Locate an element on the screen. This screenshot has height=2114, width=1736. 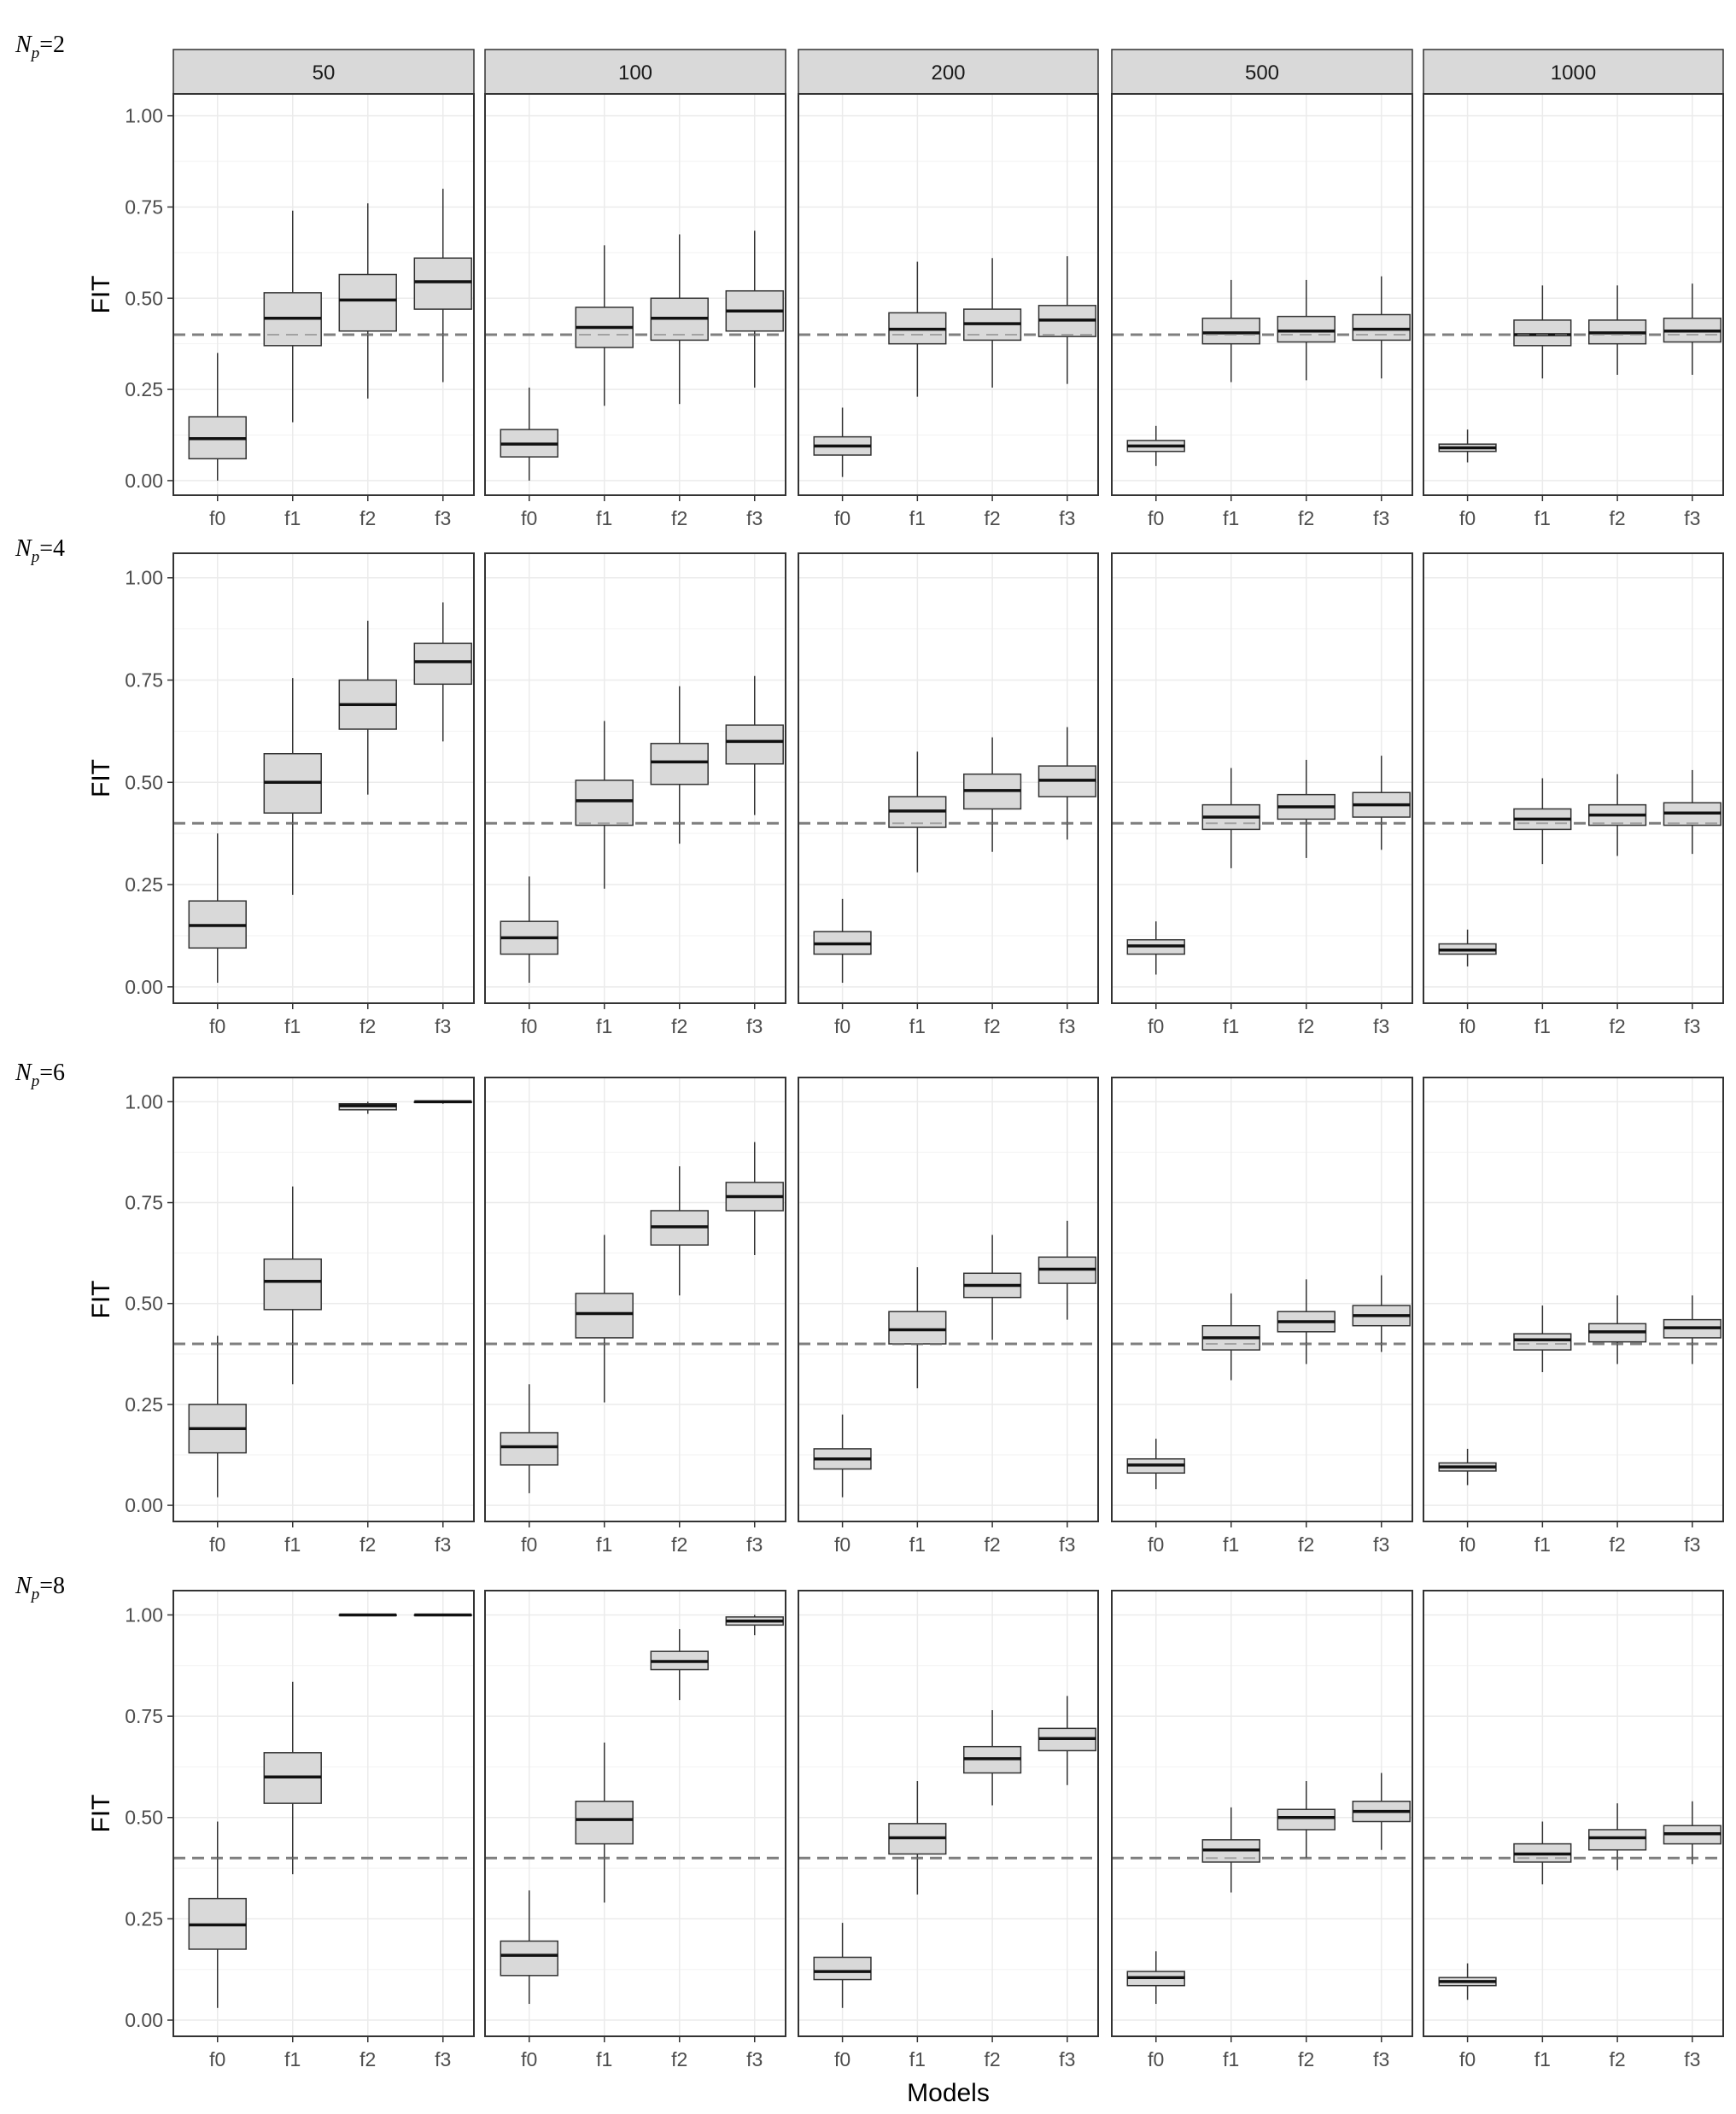
facet-strip-label: 100 is located at coordinates (635, 73).